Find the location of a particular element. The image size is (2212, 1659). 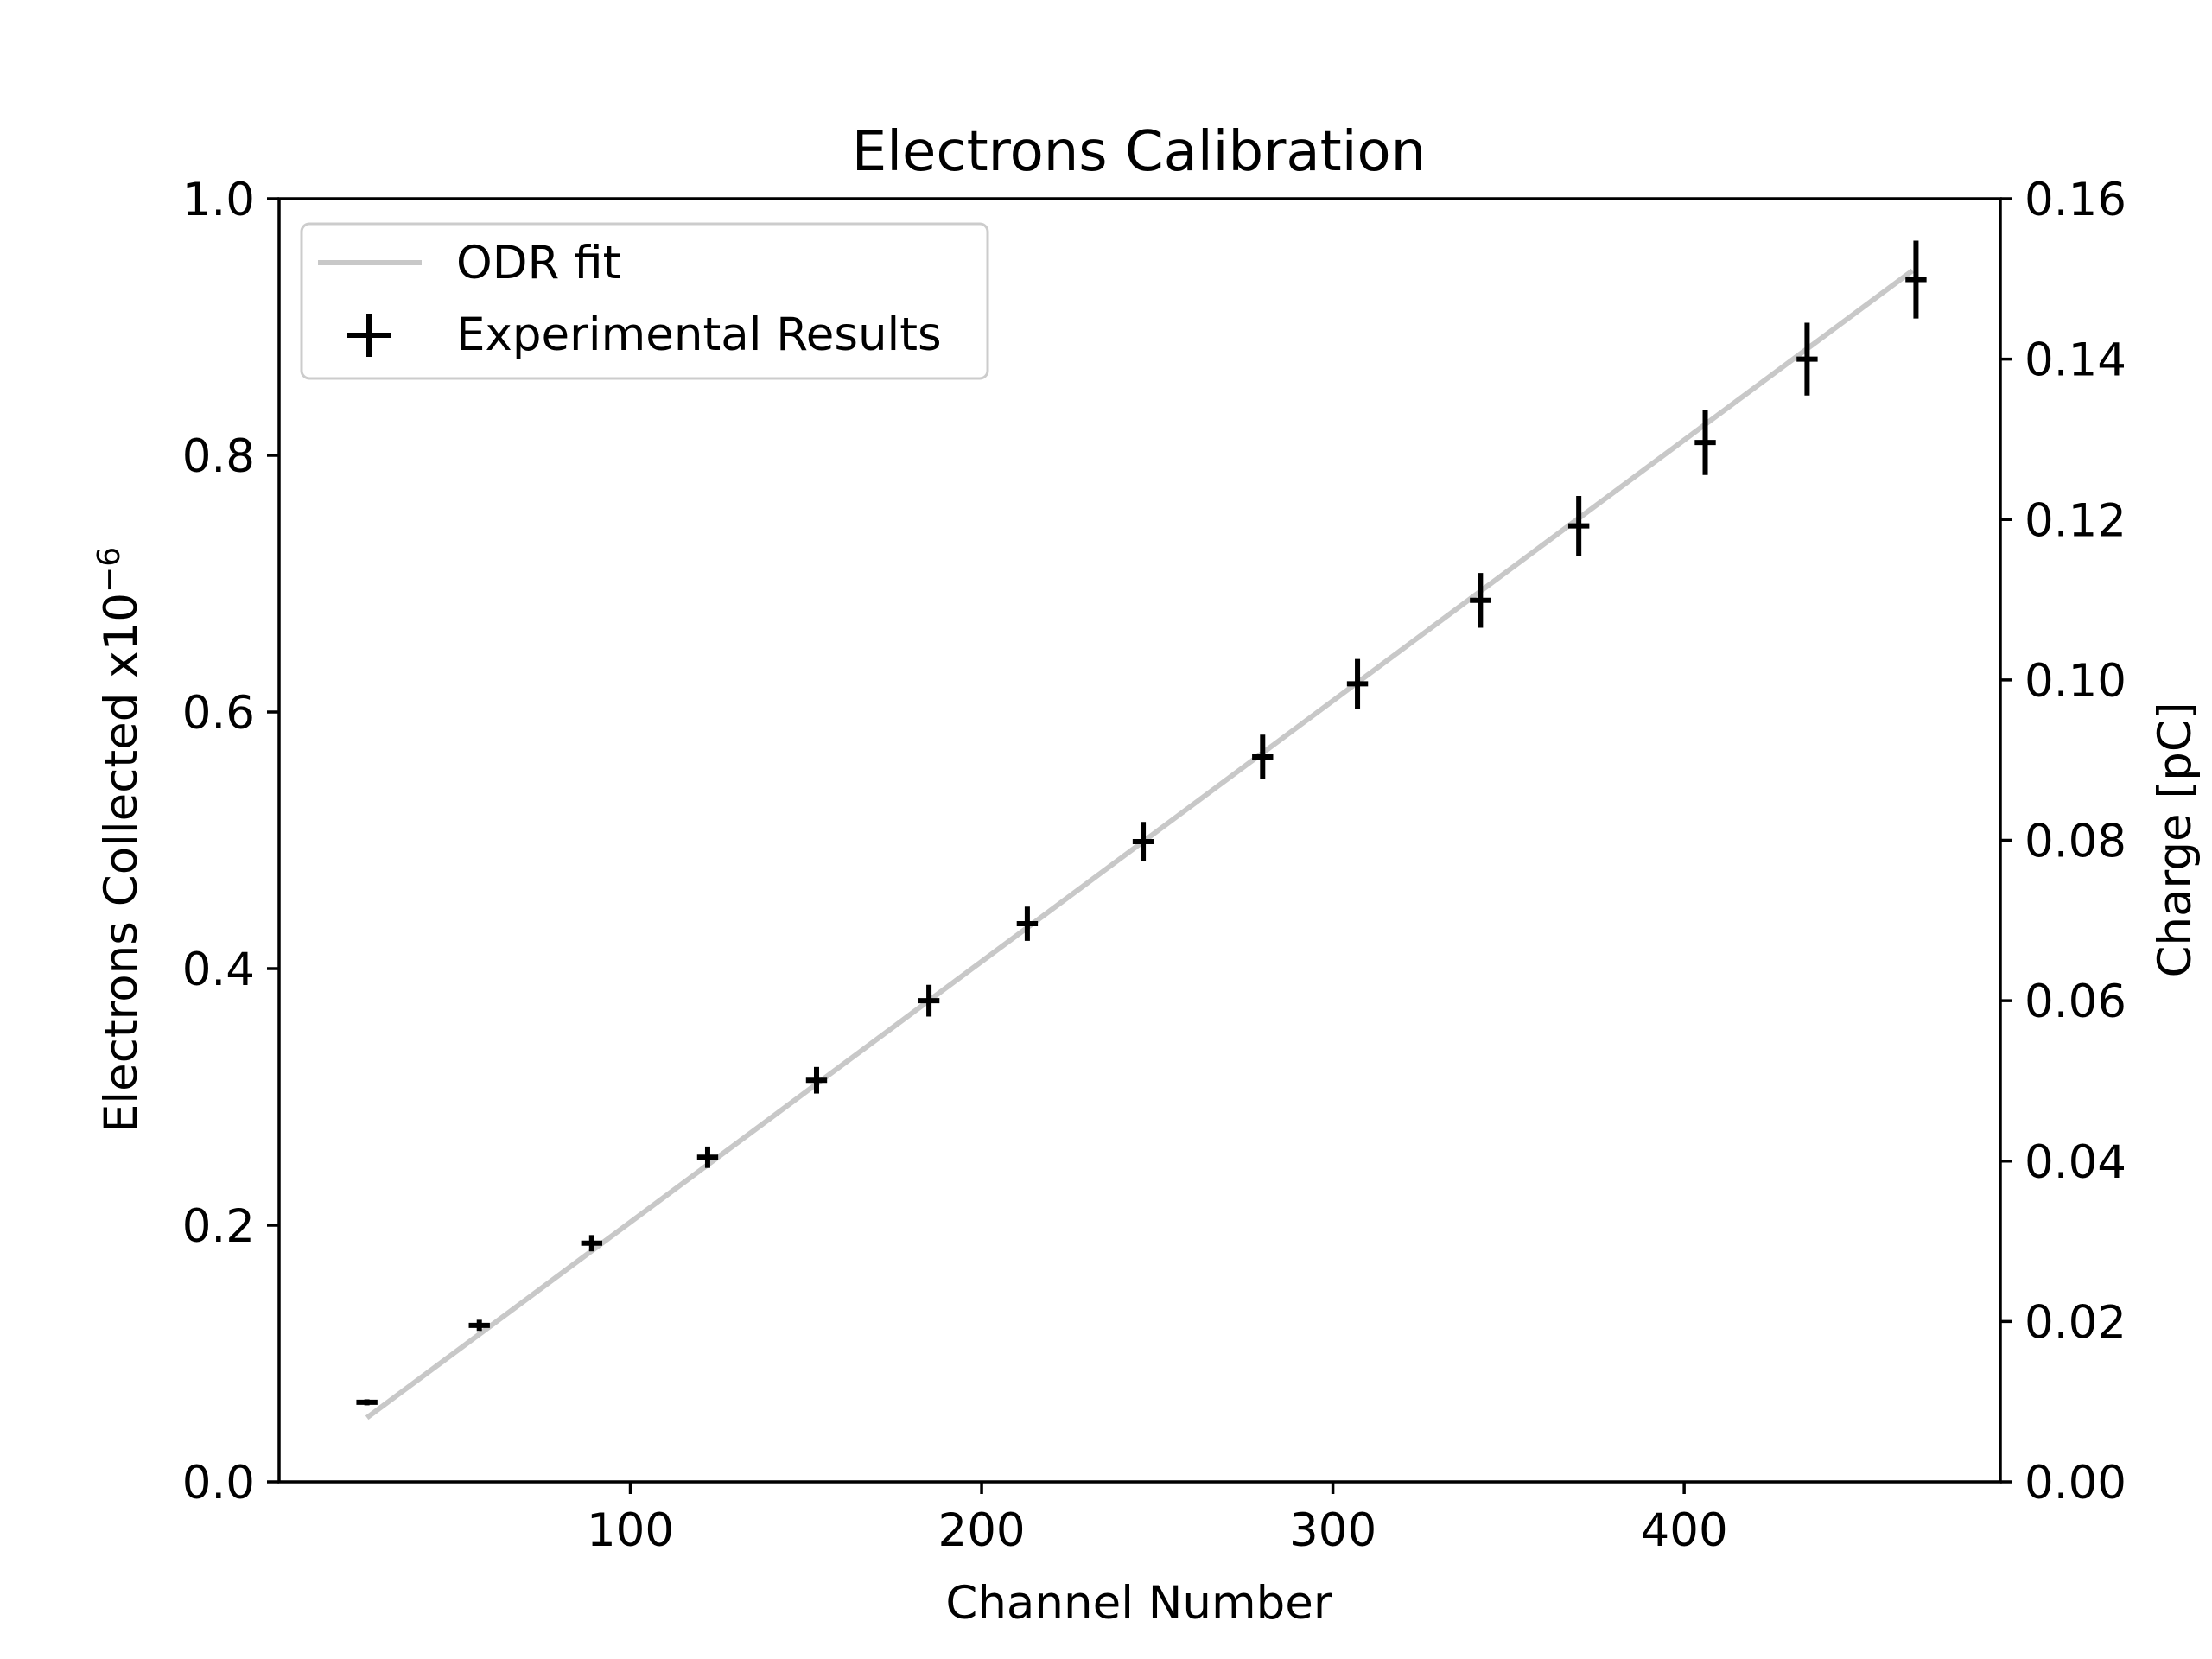

y-axis-label-prefix: Electrons Collected x10 is located at coordinates (122, 863).